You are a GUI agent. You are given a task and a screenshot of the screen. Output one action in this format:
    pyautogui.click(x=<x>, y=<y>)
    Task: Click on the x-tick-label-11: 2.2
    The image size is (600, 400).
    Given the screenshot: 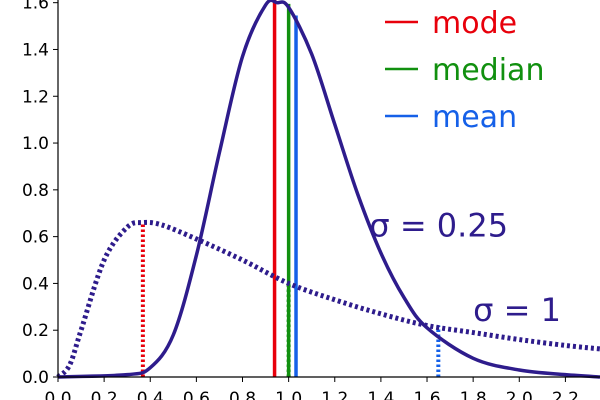 What is the action you would take?
    pyautogui.click(x=565, y=394)
    